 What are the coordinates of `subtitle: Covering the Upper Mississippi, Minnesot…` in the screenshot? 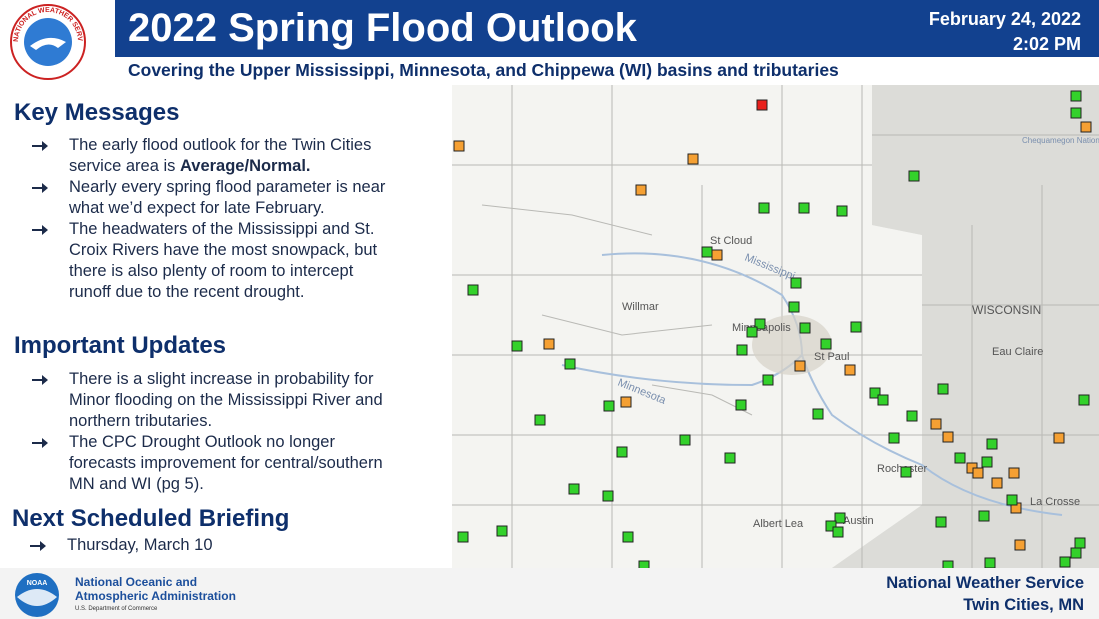 It's located at (483, 70).